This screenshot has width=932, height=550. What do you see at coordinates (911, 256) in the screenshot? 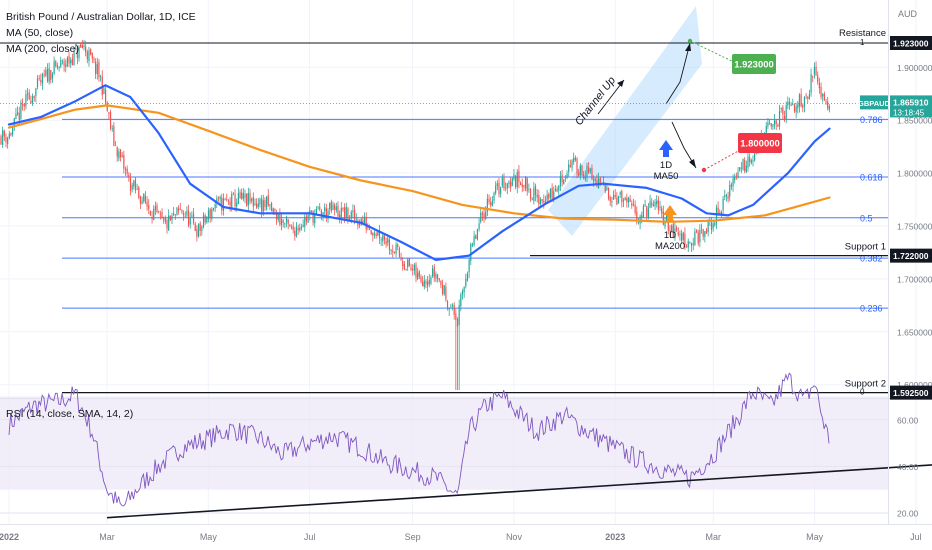
I see `svg-text: 1.722000` at bounding box center [911, 256].